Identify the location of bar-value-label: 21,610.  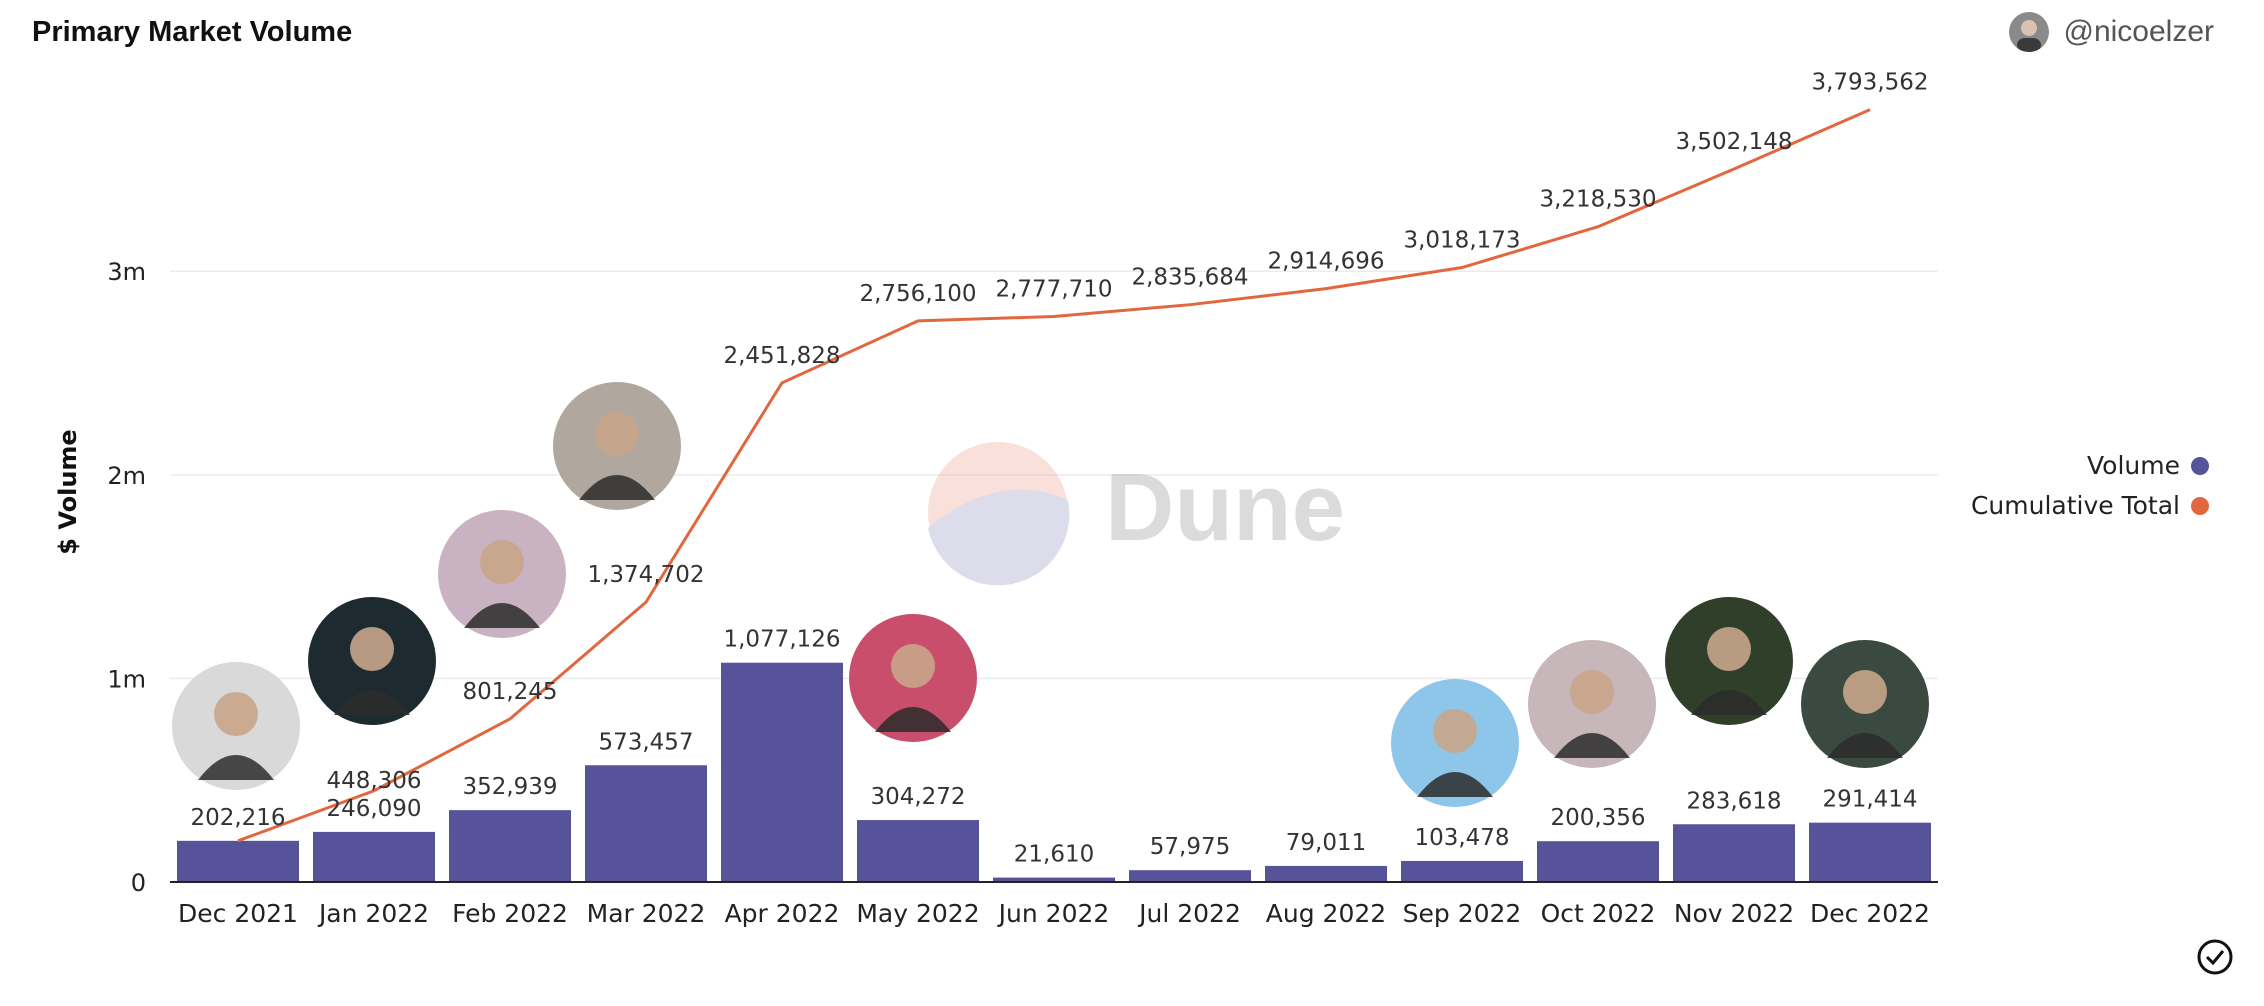
(1054, 855).